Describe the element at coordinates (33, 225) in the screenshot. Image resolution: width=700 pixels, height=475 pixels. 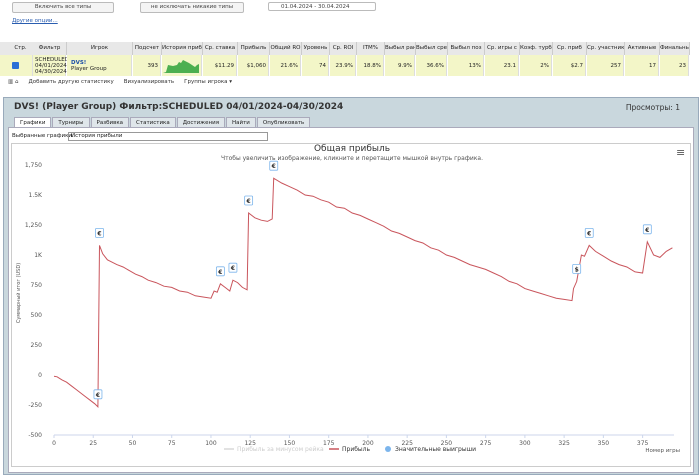
I see `y-tick-label: 1,250` at that location.